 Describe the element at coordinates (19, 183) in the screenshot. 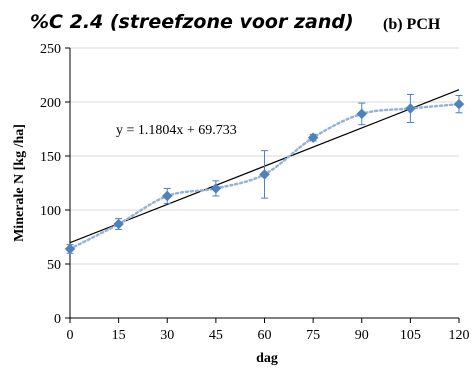

I see `y-axis-label: Minerale N [kg /ha]` at that location.